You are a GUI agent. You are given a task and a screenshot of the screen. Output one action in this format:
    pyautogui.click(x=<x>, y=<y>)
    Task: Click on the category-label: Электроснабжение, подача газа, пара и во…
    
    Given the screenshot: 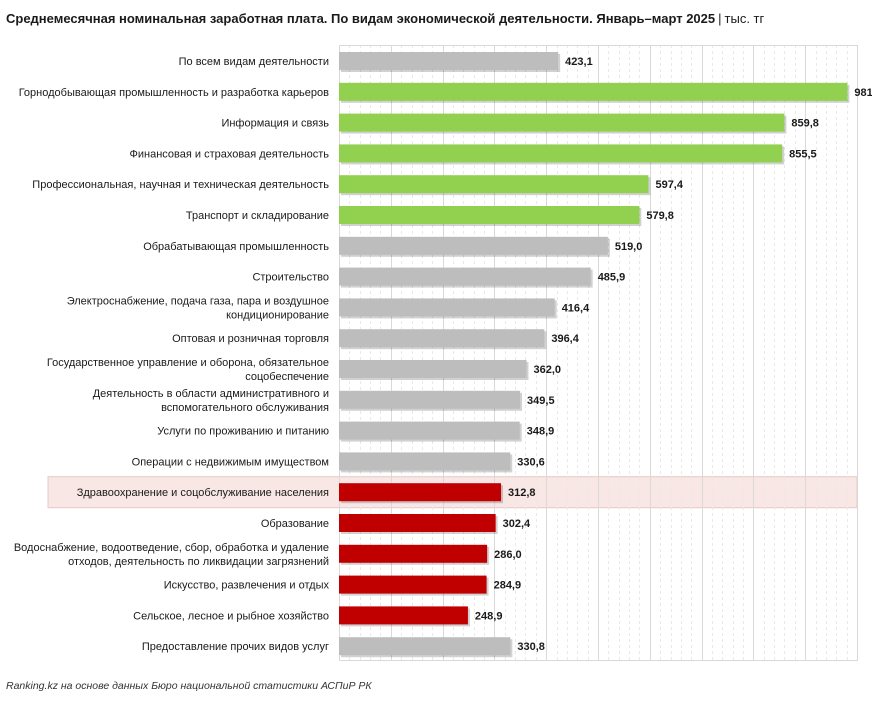 What is the action you would take?
    pyautogui.click(x=198, y=308)
    